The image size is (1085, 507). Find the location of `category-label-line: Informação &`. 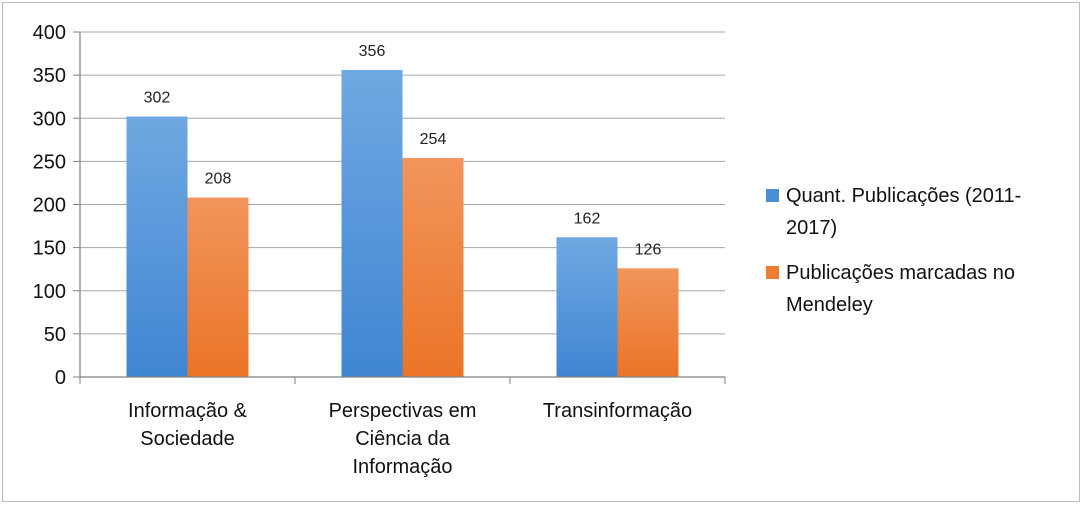

category-label-line: Informação & is located at coordinates (188, 411).